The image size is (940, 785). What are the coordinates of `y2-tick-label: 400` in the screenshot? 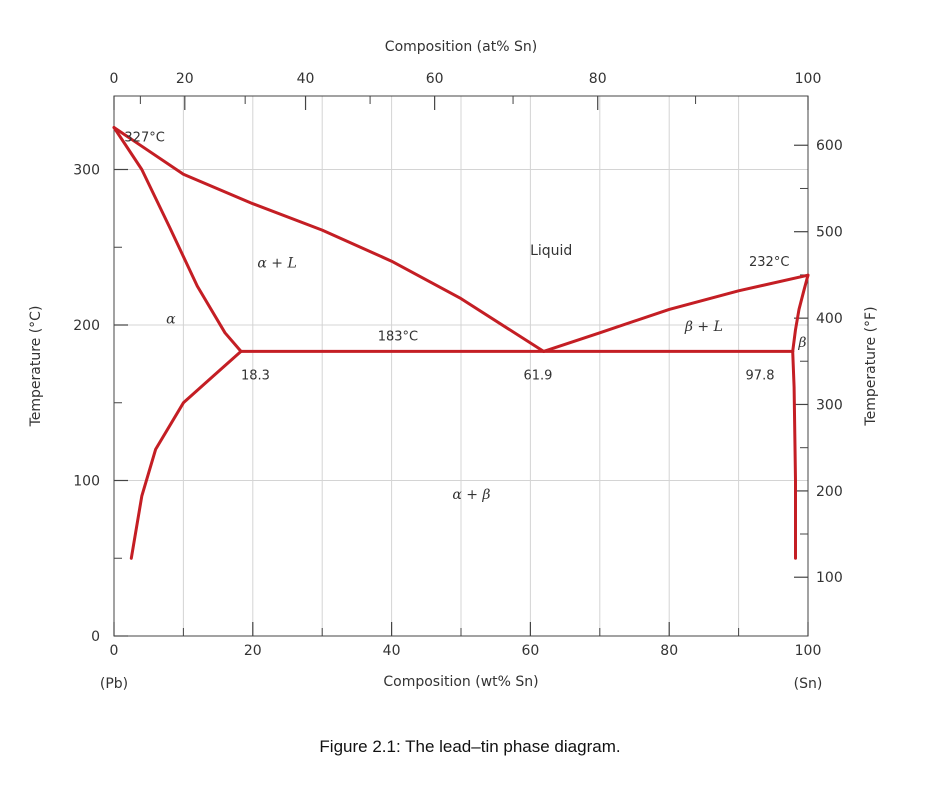 It's located at (829, 319).